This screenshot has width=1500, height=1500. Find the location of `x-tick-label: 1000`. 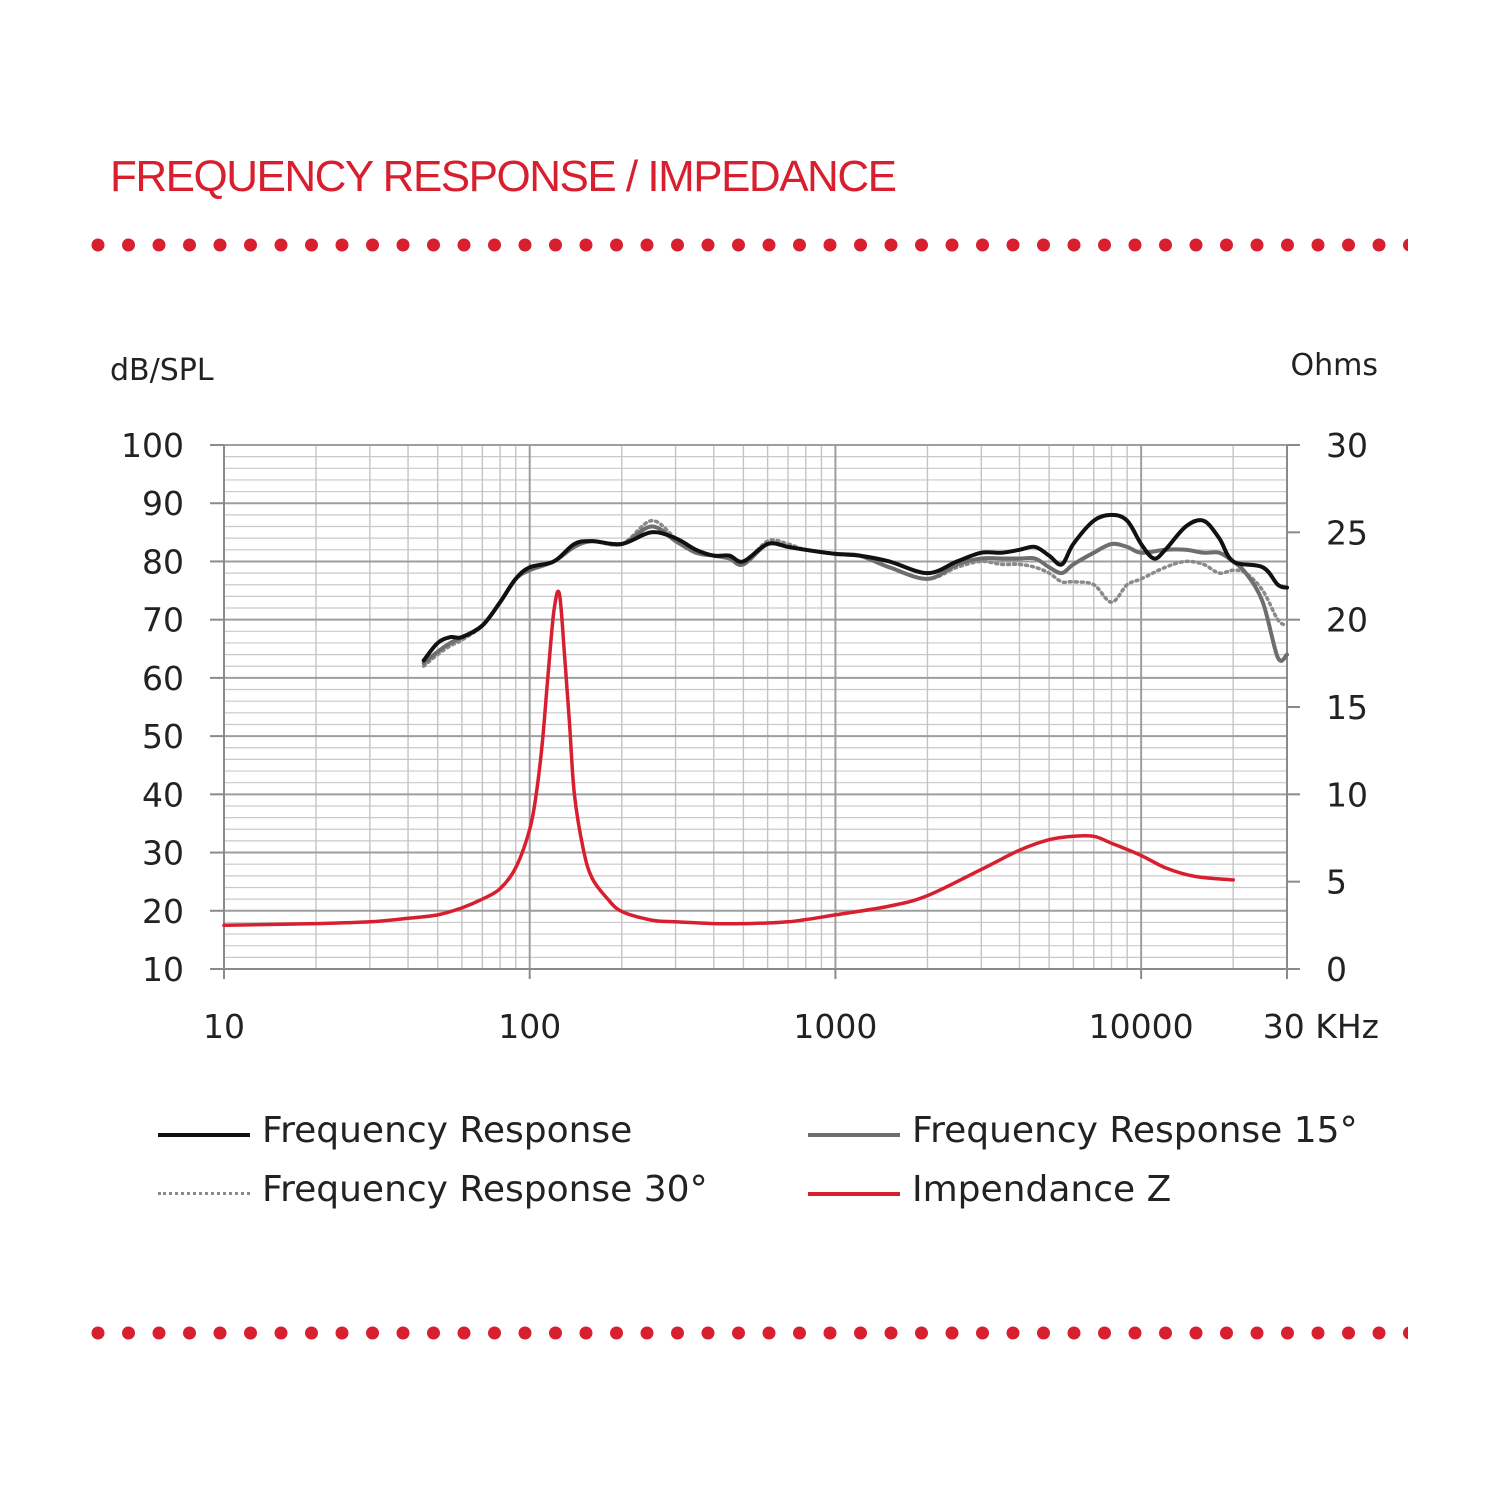

x-tick-label: 1000 is located at coordinates (835, 1026).